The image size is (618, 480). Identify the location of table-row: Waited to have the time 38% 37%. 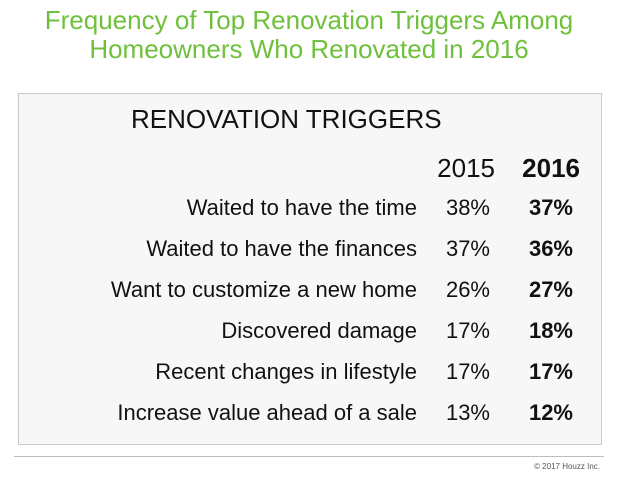
(309, 208).